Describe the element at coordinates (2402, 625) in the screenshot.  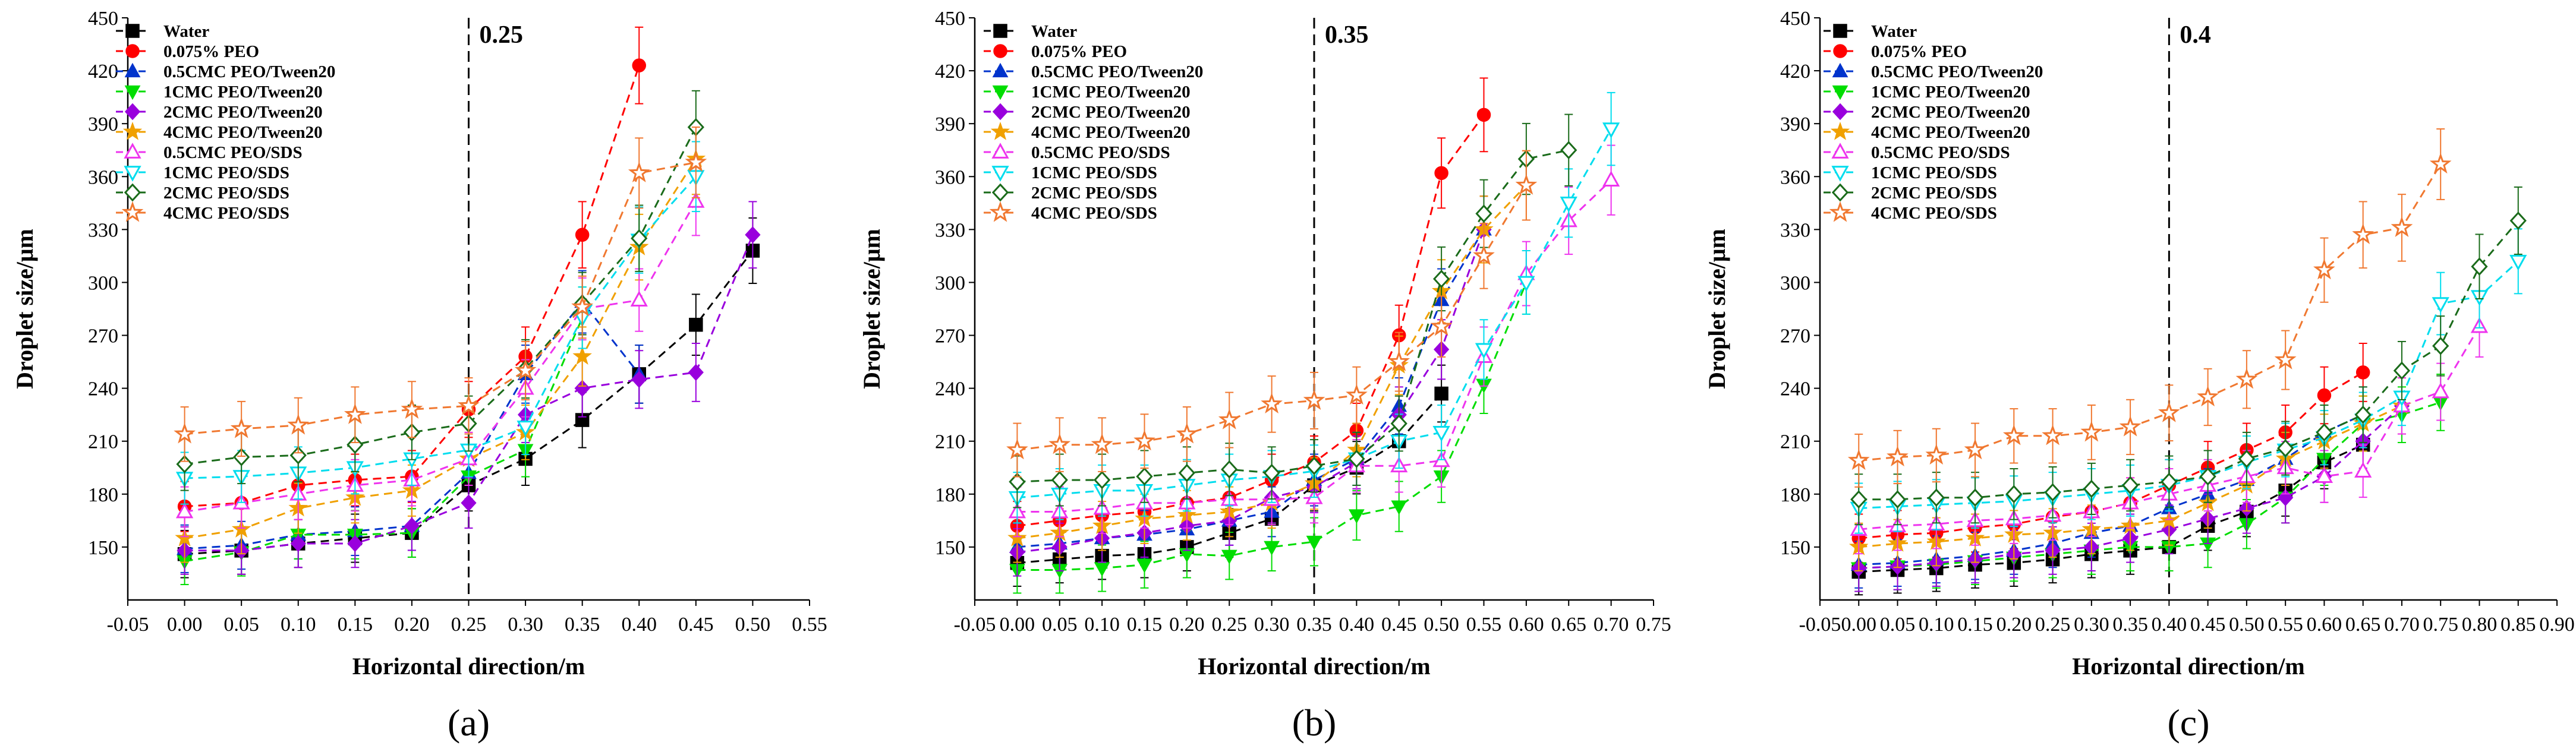
I see `x-tick-label: 0.70` at that location.